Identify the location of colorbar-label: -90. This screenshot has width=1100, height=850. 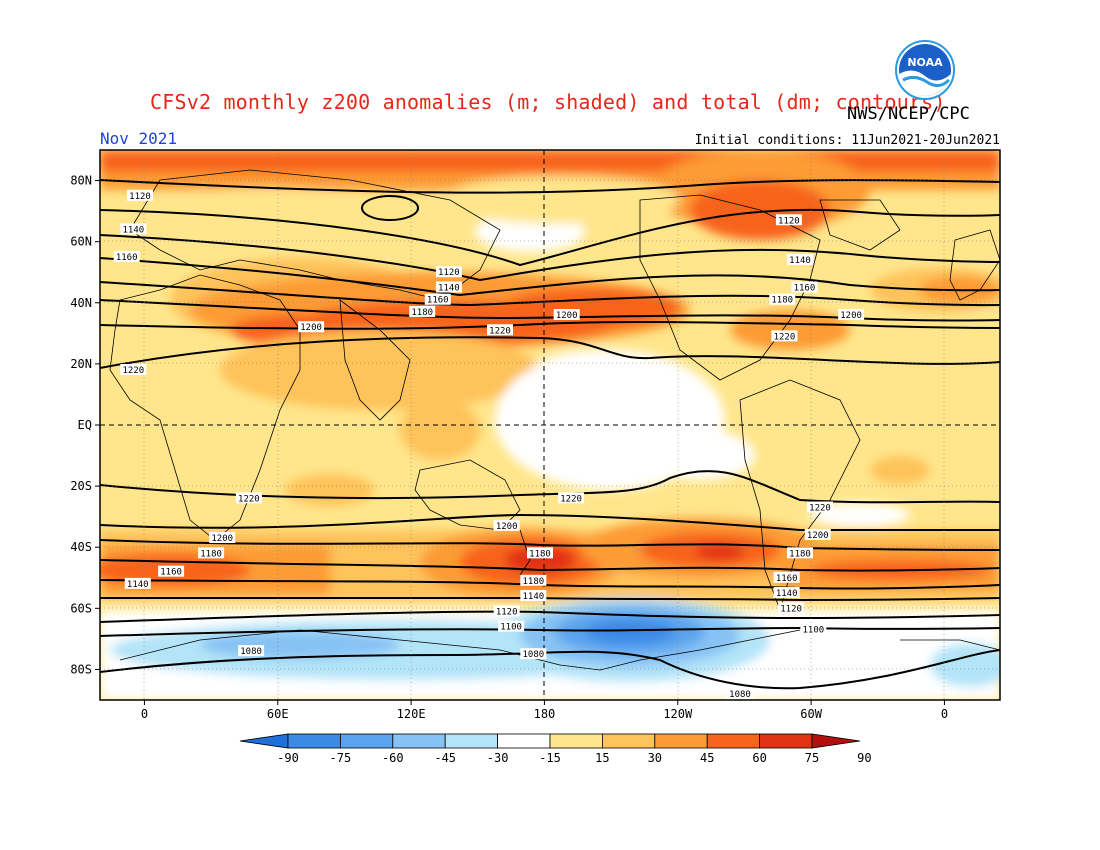
(288, 758).